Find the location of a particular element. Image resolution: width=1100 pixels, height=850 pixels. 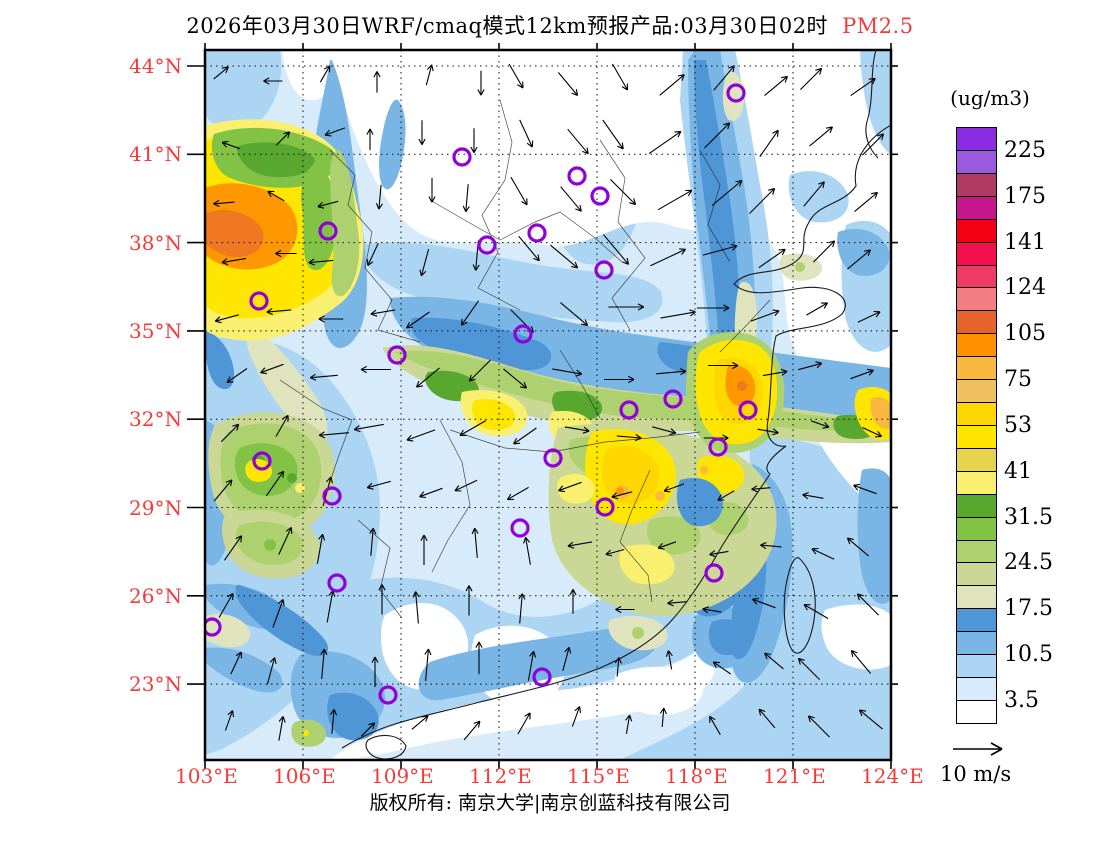

colorbar-tick-label: 53 is located at coordinates (1018, 425).